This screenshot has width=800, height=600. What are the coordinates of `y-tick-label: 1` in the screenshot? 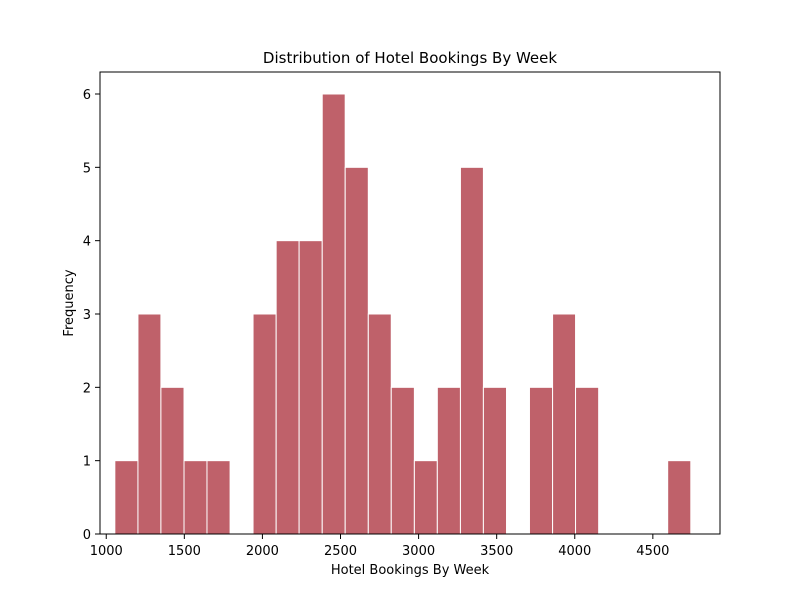 It's located at (87, 462).